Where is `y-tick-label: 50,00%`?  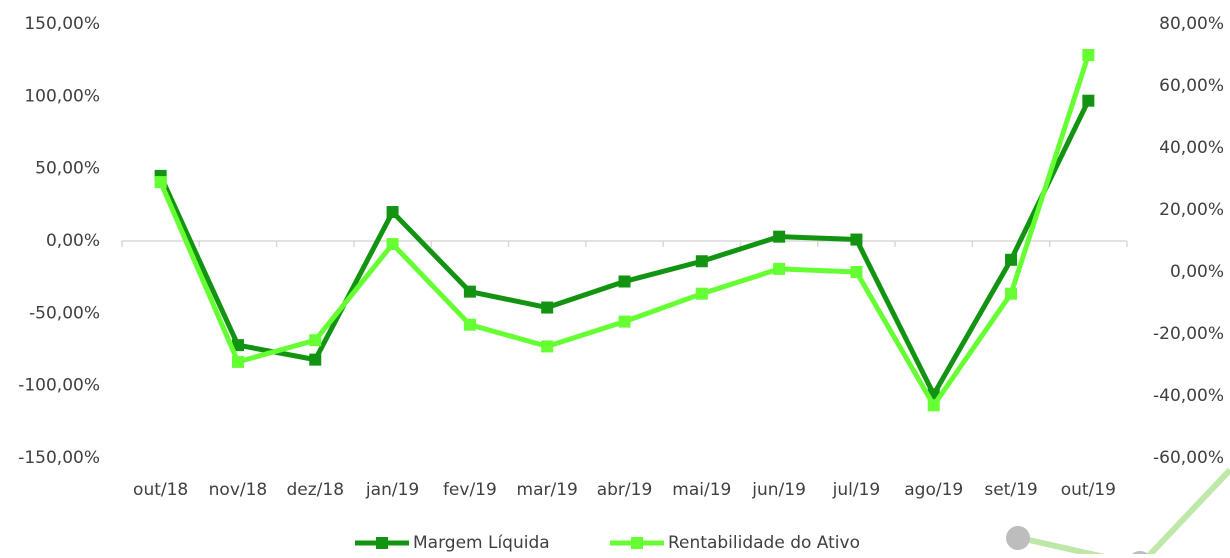
y-tick-label: 50,00% is located at coordinates (67, 169).